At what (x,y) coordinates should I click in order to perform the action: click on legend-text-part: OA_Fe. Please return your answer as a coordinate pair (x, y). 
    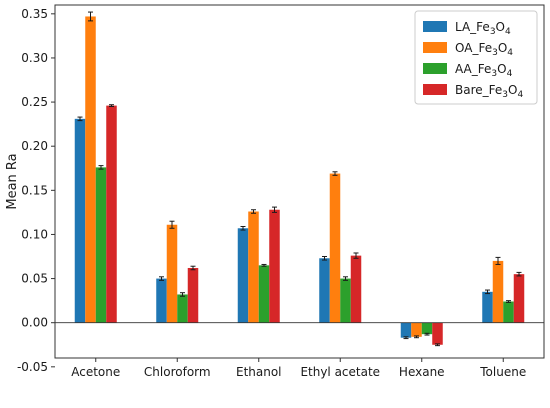
    Looking at the image, I should click on (473, 48).